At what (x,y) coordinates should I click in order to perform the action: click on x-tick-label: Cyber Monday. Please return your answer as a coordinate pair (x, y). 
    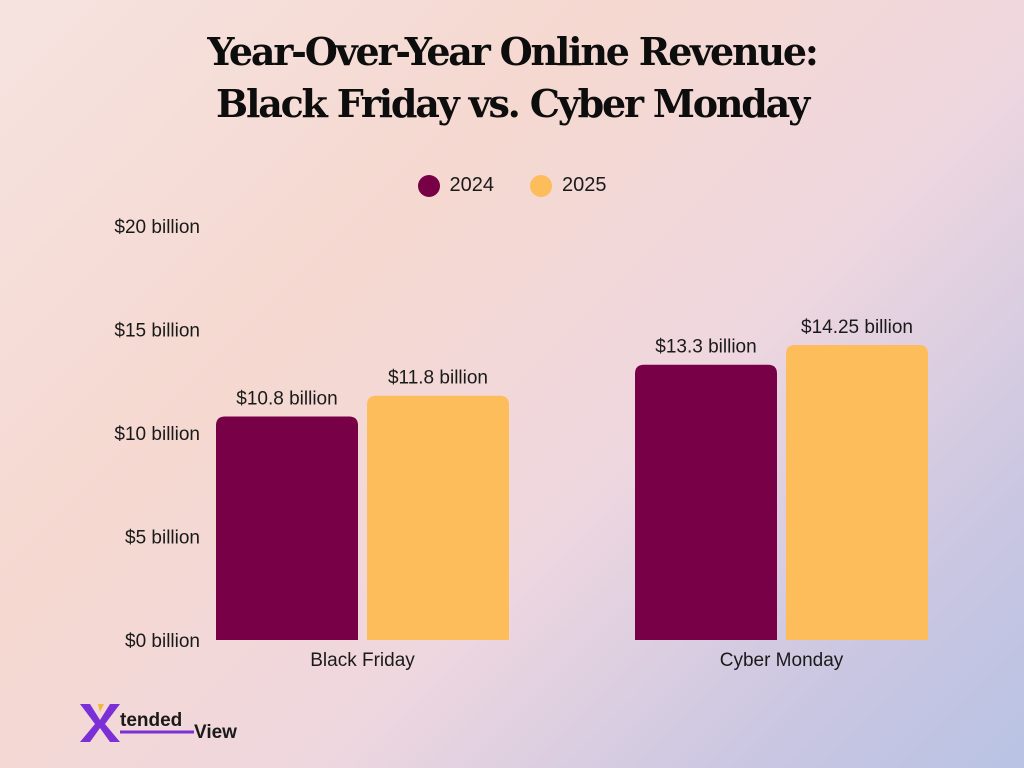
    Looking at the image, I should click on (782, 660).